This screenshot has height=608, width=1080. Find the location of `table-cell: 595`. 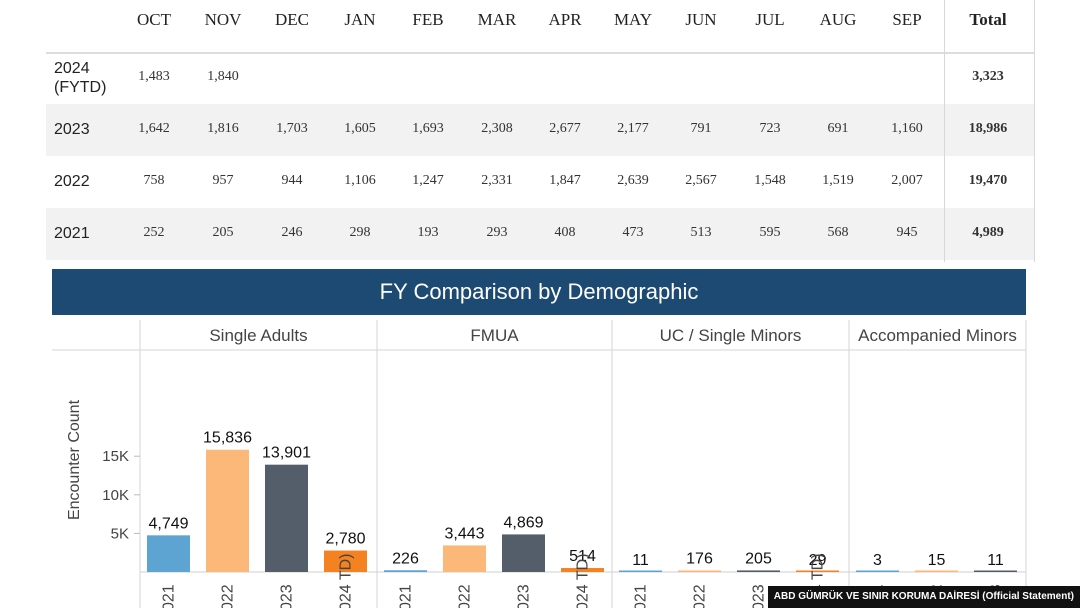

table-cell: 595 is located at coordinates (770, 232).